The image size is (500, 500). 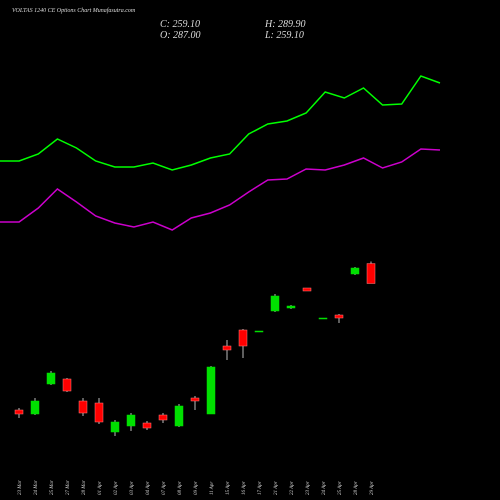 I want to click on x-tick-label: 15 Apr, so click(x=228, y=488).